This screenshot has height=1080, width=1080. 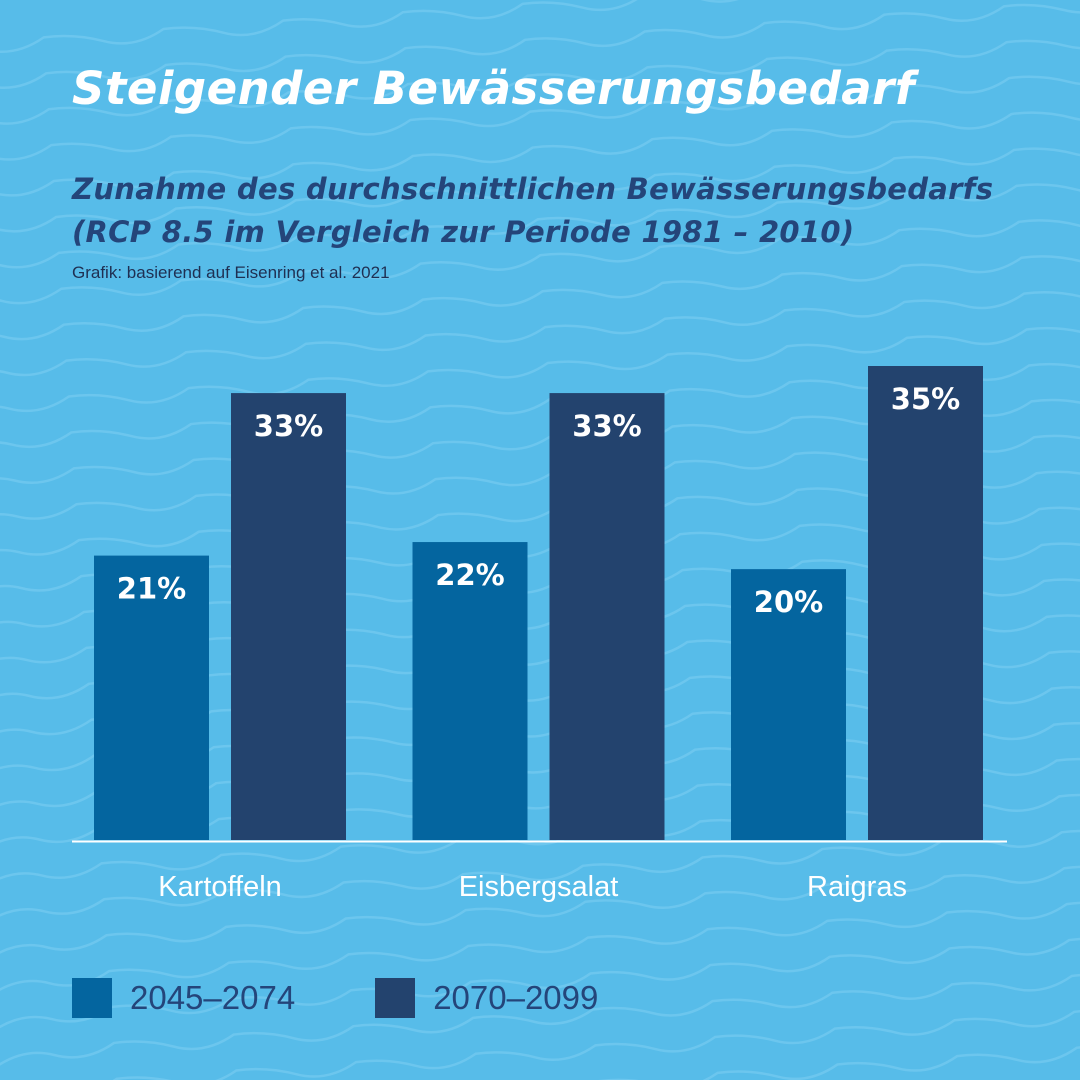 What do you see at coordinates (539, 887) in the screenshot?
I see `category-label: Eisbergsalat` at bounding box center [539, 887].